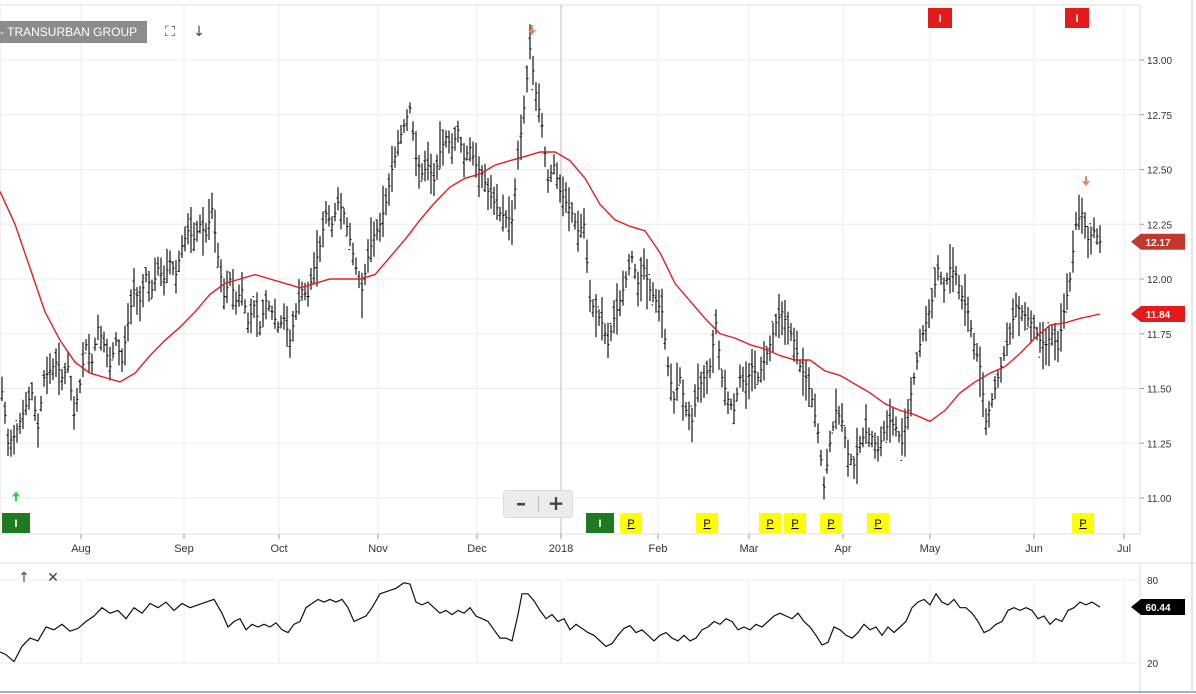 This screenshot has height=694, width=1196. What do you see at coordinates (278, 549) in the screenshot?
I see `x-tick-label: Oct` at bounding box center [278, 549].